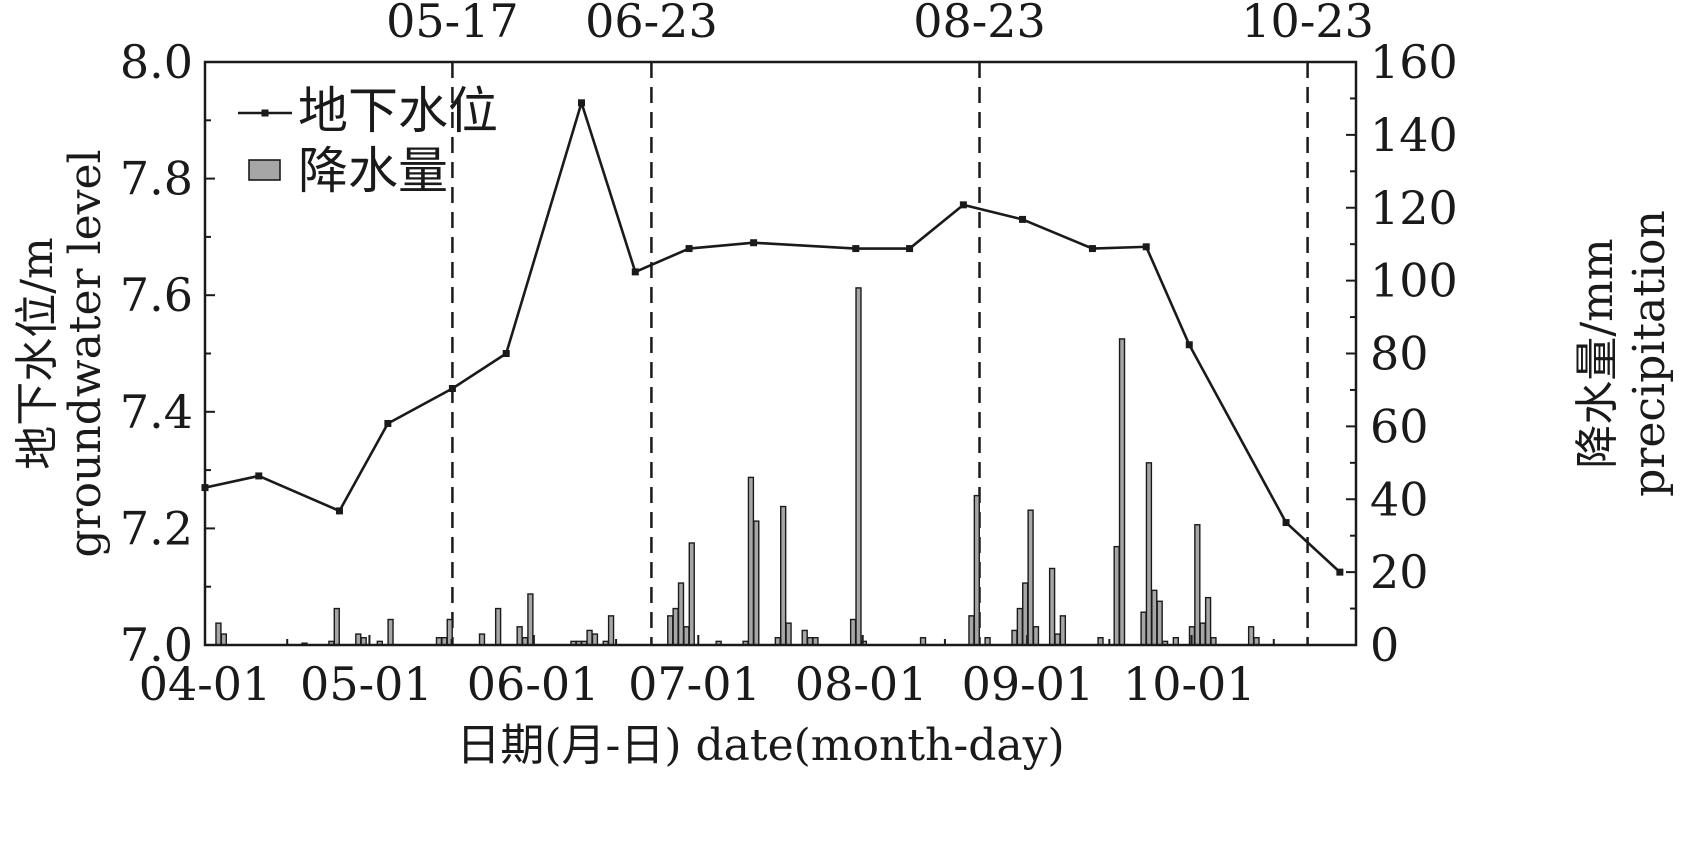 The width and height of the screenshot is (1701, 841). I want to click on vline-label-05-17: 05-17, so click(452, 24).